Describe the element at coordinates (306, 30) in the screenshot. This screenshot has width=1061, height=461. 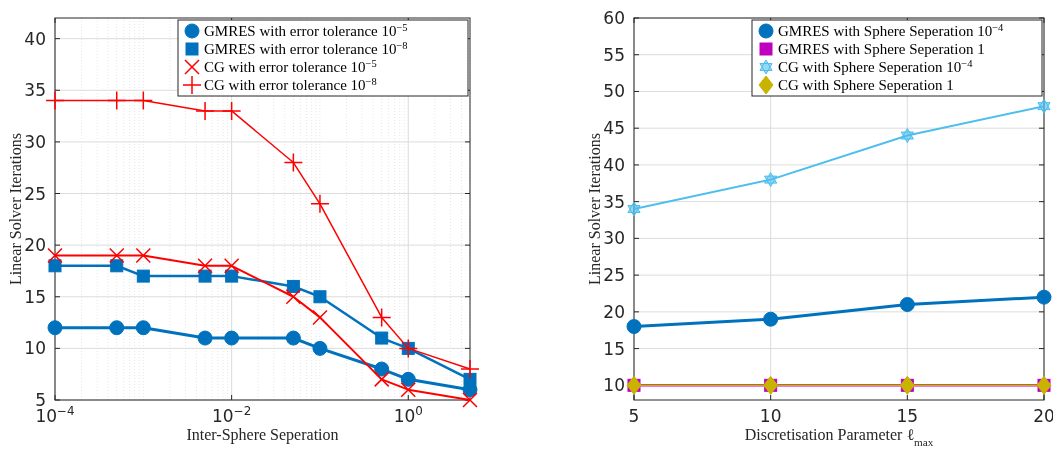
I see `legend-label: GMRES with error tolerance 10$^{−5}$` at that location.